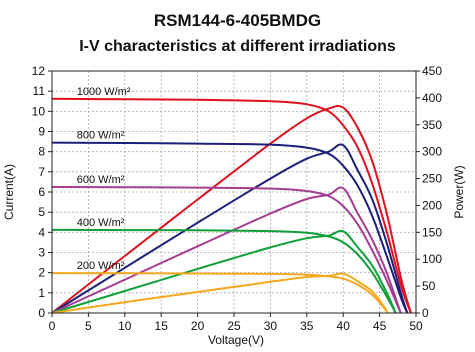 Image resolution: width=475 pixels, height=352 pixels. Describe the element at coordinates (101, 266) in the screenshot. I see `series-label-4: 200 W/m²` at that location.